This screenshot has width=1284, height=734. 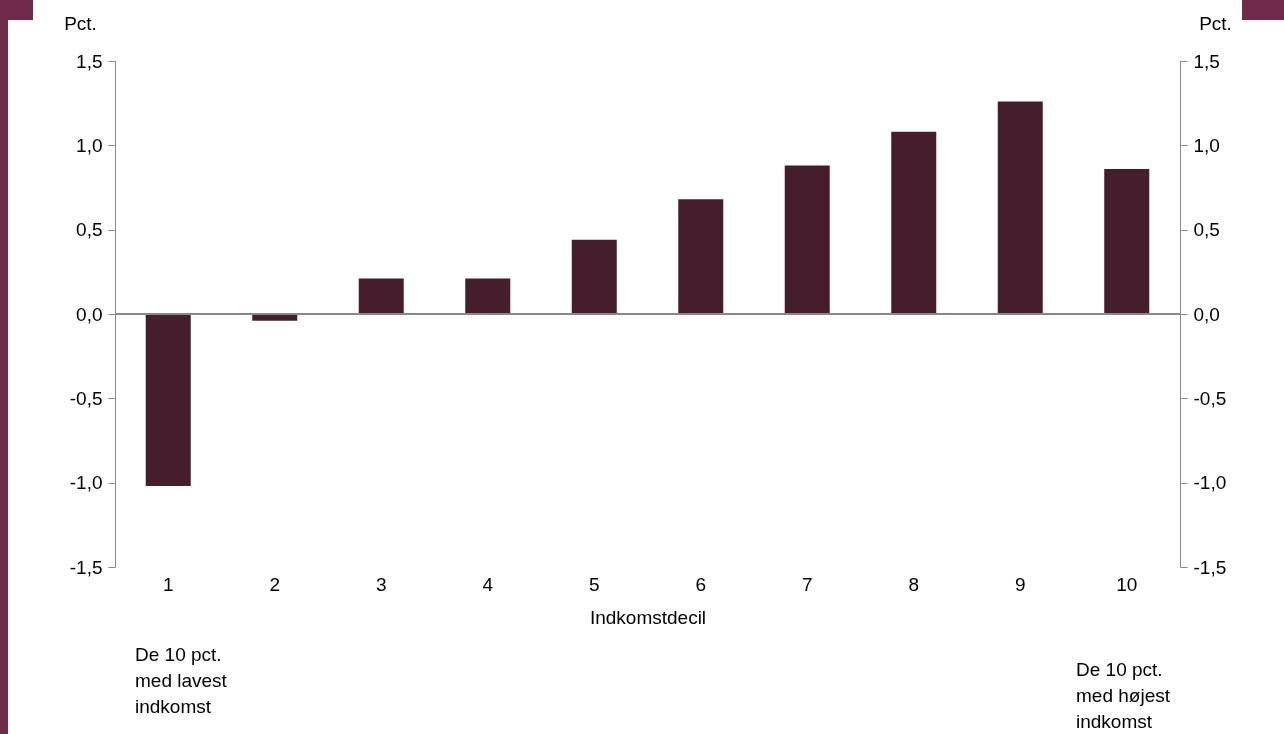 What do you see at coordinates (1206, 230) in the screenshot?
I see `y2-tick-label: 0,5` at bounding box center [1206, 230].